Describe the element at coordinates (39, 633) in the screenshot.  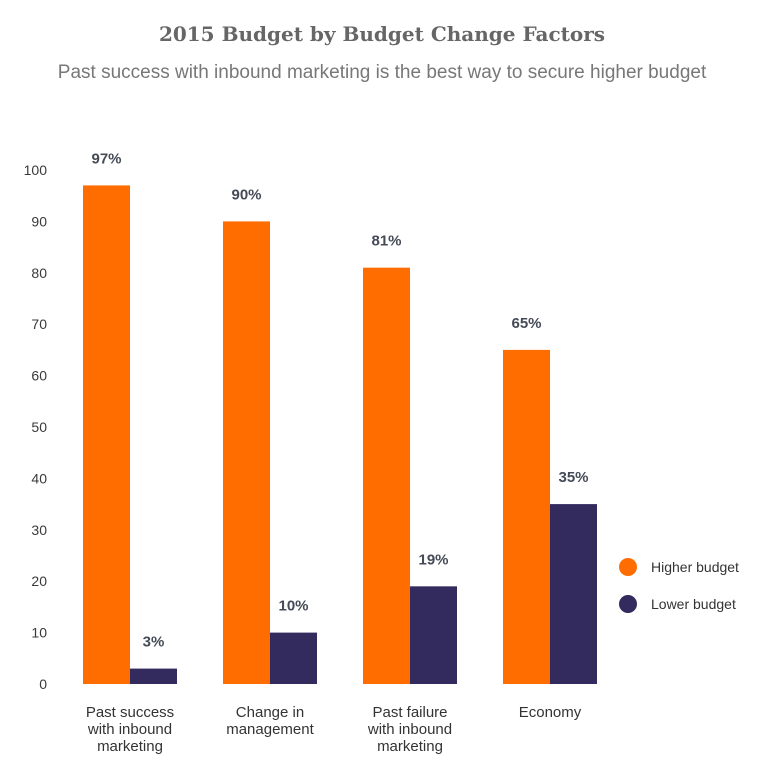
I see `y-tick-label: 10` at that location.